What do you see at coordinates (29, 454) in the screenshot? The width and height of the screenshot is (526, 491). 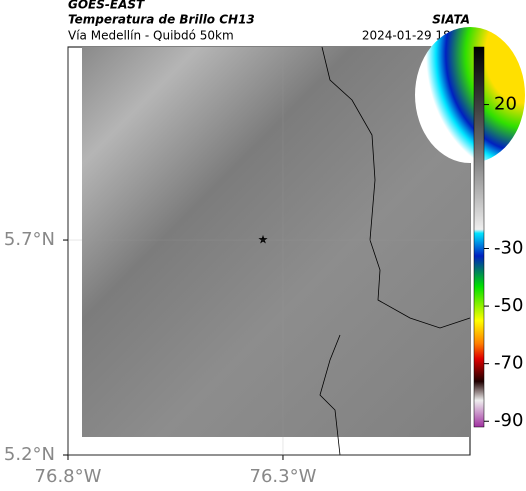 I see `y-tick-label: 5.2°N` at bounding box center [29, 454].